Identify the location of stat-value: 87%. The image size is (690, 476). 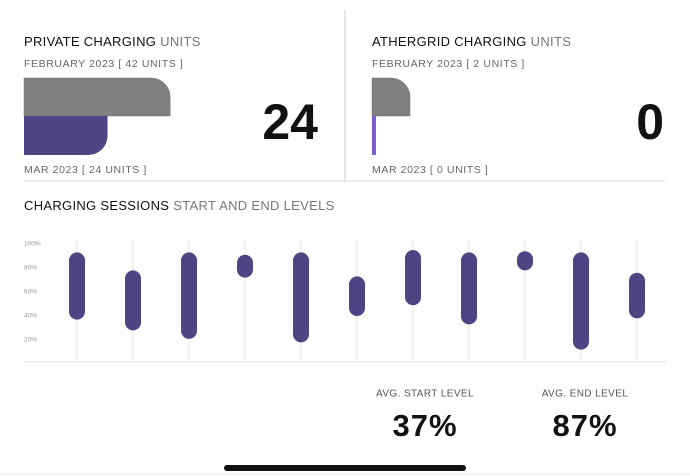
(584, 425).